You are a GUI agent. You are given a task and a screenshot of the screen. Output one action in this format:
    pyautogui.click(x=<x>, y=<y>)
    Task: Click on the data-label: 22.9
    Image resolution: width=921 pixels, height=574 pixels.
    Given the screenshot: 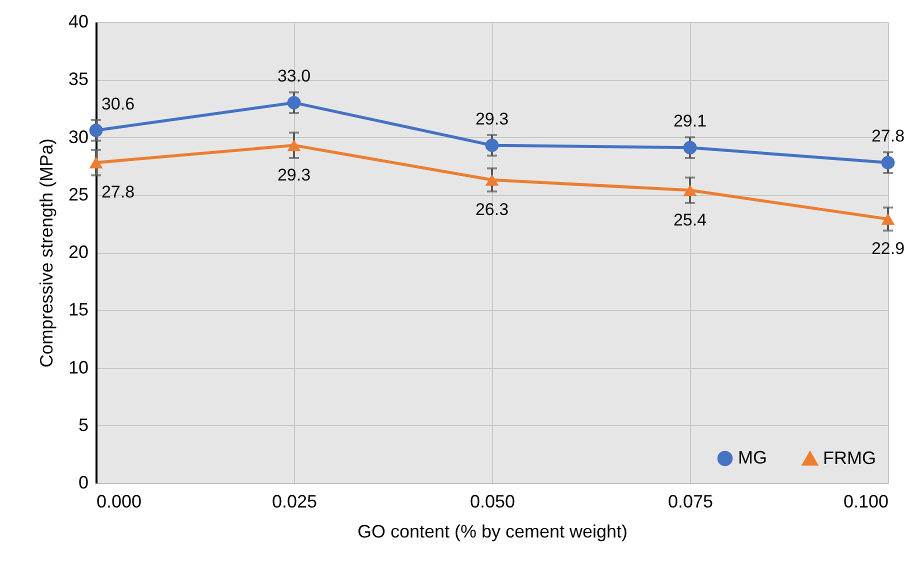 What is the action you would take?
    pyautogui.click(x=888, y=248)
    